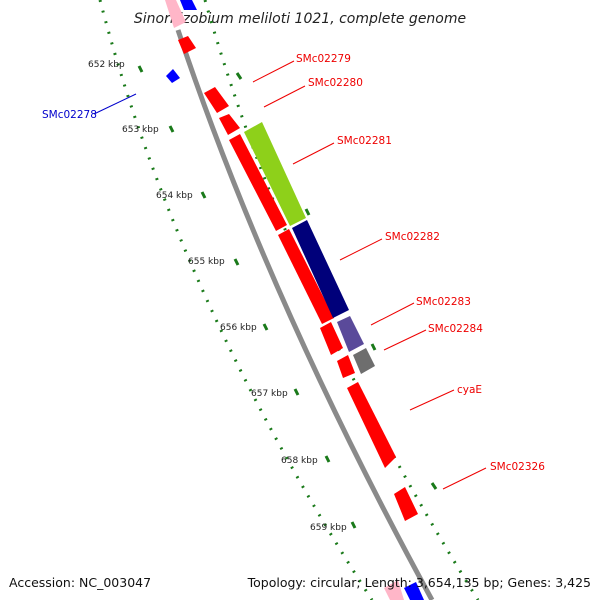 The image size is (600, 600). I want to click on callout-line-SMc02279, so click(273, 71).